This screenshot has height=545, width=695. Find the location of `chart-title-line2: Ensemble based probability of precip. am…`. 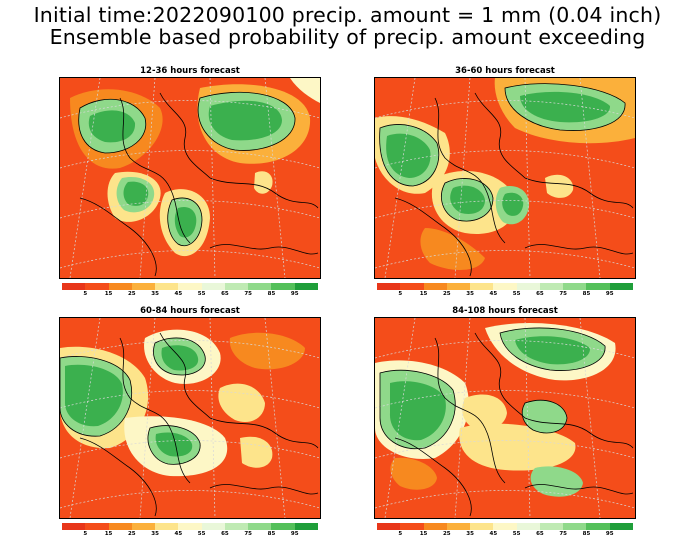

chart-title-line2: Ensemble based probability of precip. am… is located at coordinates (347, 37).